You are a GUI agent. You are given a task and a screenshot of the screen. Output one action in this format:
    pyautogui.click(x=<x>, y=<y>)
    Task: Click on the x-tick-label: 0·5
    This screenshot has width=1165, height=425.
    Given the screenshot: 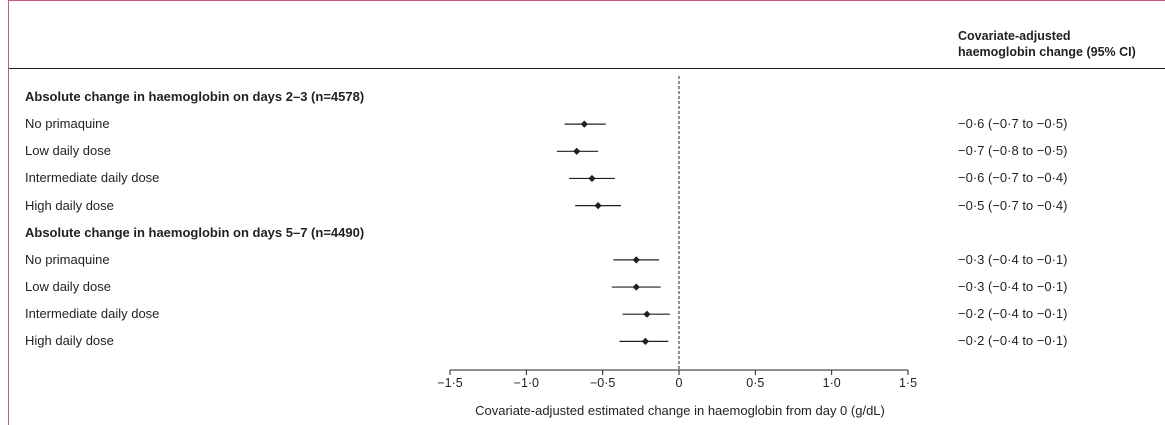 What is the action you would take?
    pyautogui.click(x=755, y=383)
    